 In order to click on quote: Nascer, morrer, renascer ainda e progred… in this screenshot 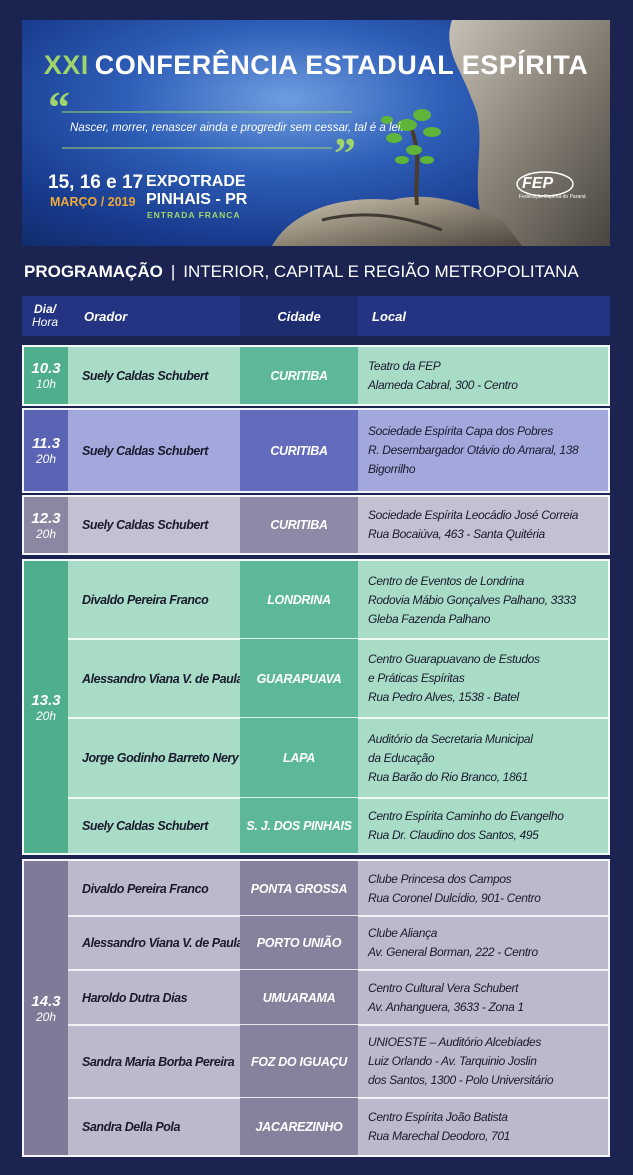, I will do `click(237, 128)`.